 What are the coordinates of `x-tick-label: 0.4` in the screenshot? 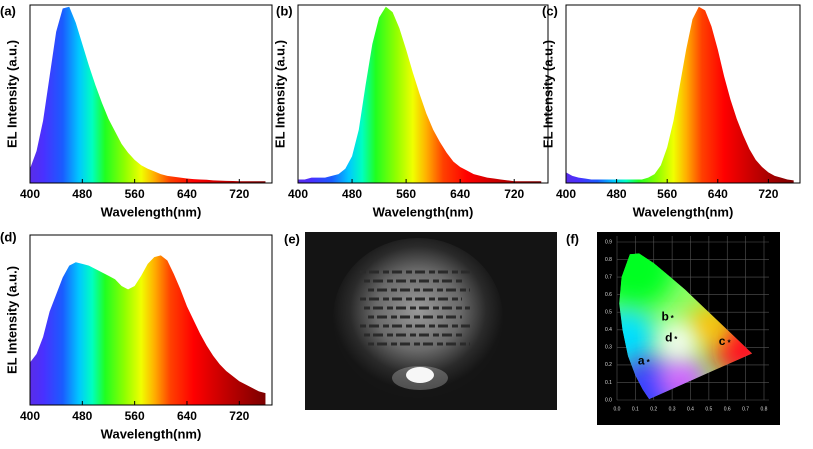 It's located at (690, 409).